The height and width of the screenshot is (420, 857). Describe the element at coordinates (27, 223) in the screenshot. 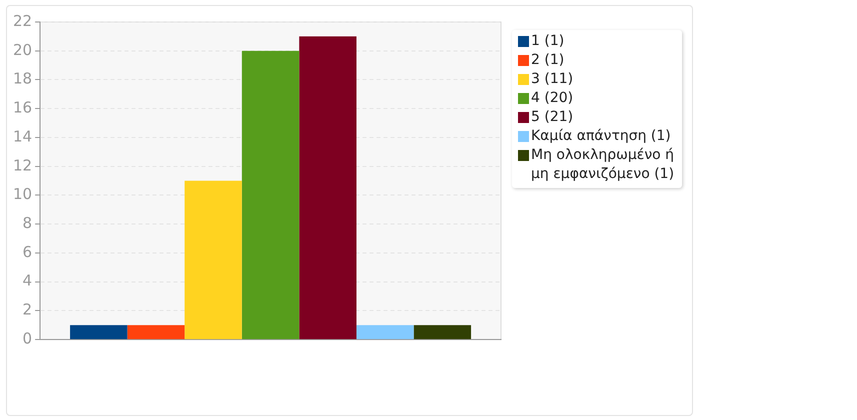

I see `y-tick-label: 8` at that location.